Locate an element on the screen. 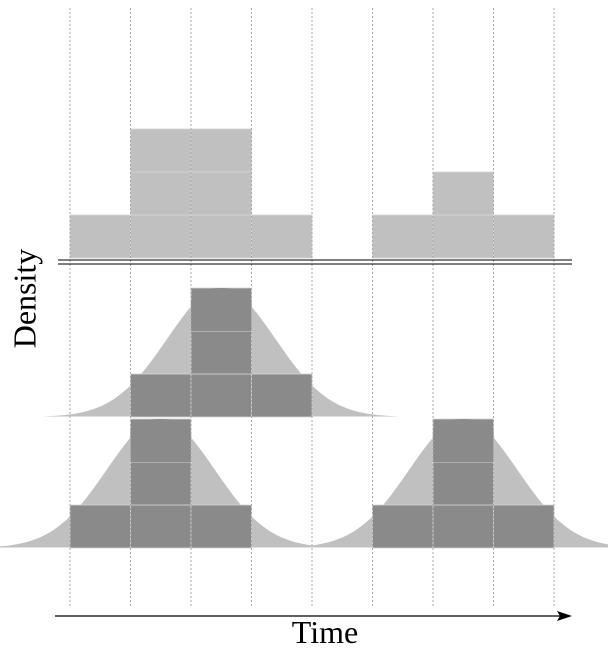  time-axis-arrowhead is located at coordinates (564, 616).